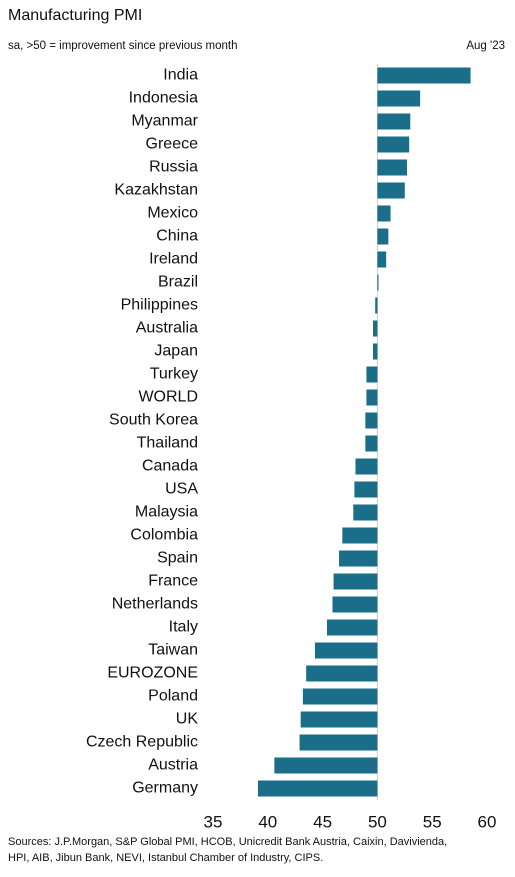 This screenshot has height=877, width=515. I want to click on y-tick-label: Greece, so click(172, 144).